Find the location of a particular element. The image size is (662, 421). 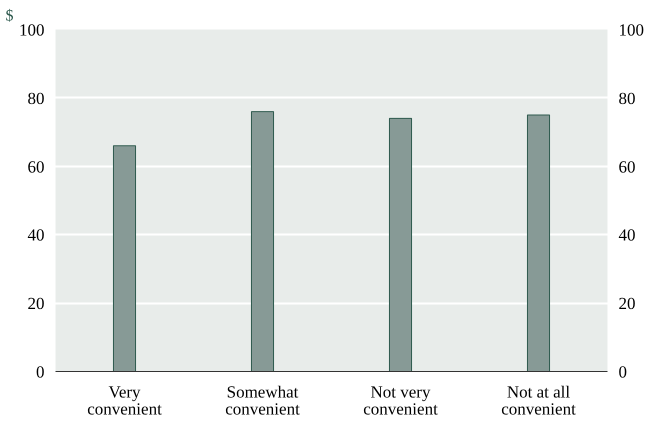

x-tick-label: Not very convenient is located at coordinates (400, 400).